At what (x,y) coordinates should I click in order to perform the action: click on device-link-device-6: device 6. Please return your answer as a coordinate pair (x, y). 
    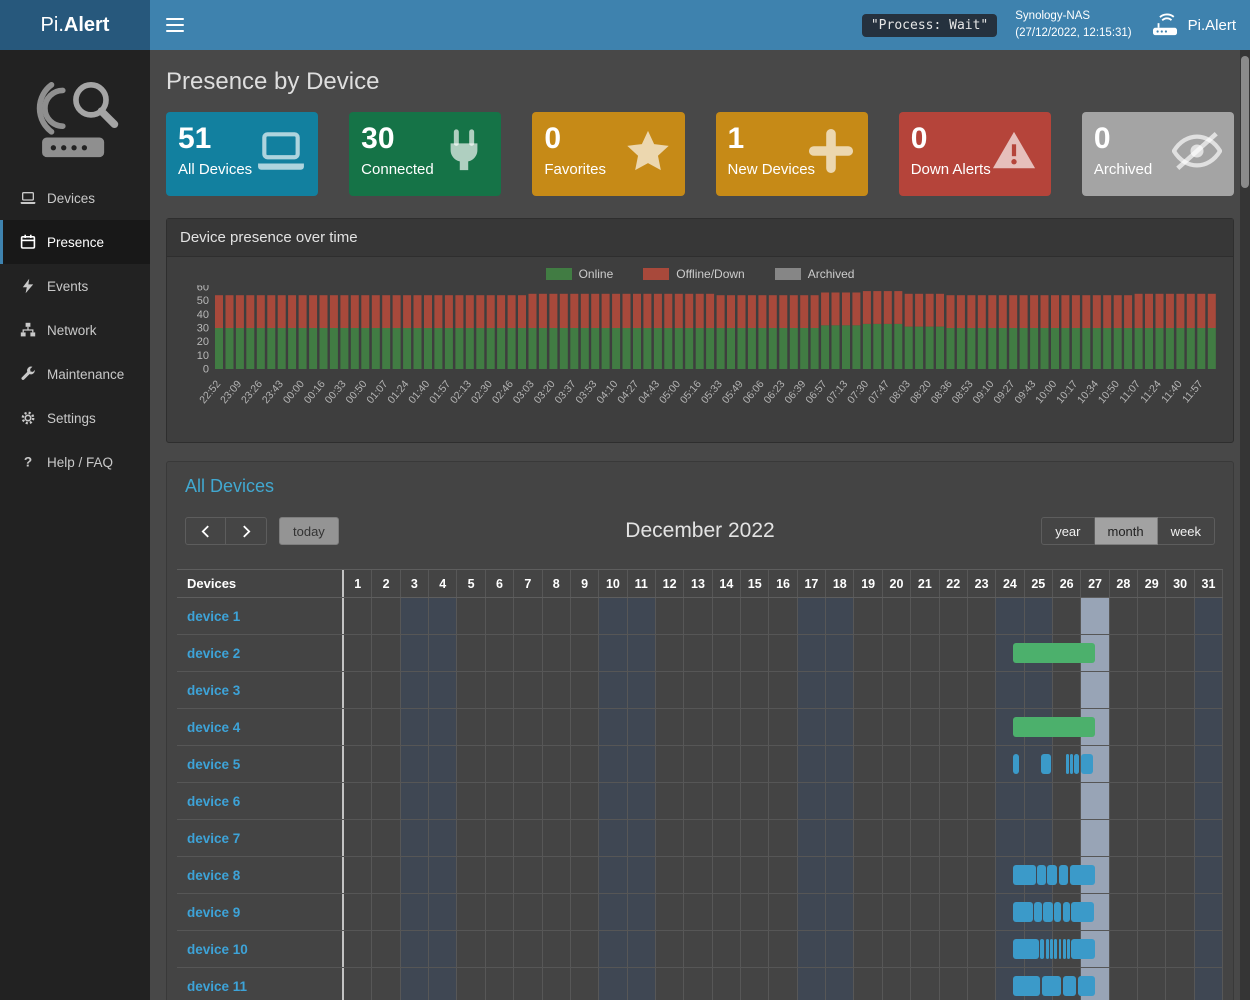
    Looking at the image, I should click on (214, 801).